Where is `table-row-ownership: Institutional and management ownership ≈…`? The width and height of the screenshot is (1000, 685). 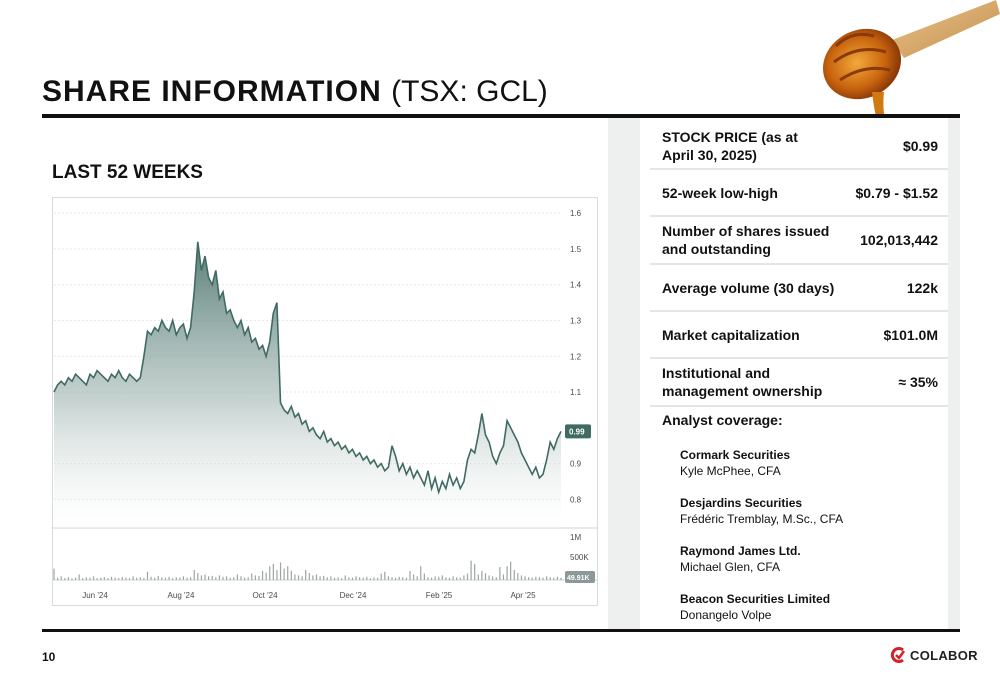 table-row-ownership: Institutional and management ownership ≈… is located at coordinates (799, 383).